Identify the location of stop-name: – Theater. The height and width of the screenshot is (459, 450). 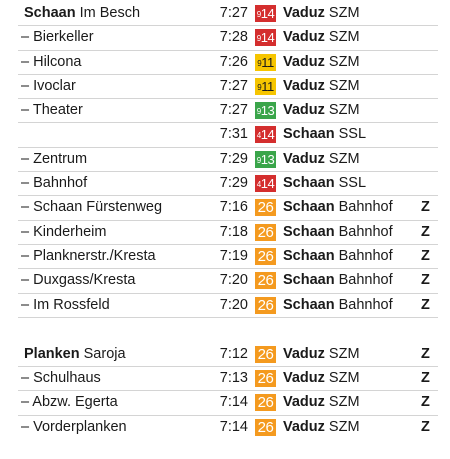
(52, 110).